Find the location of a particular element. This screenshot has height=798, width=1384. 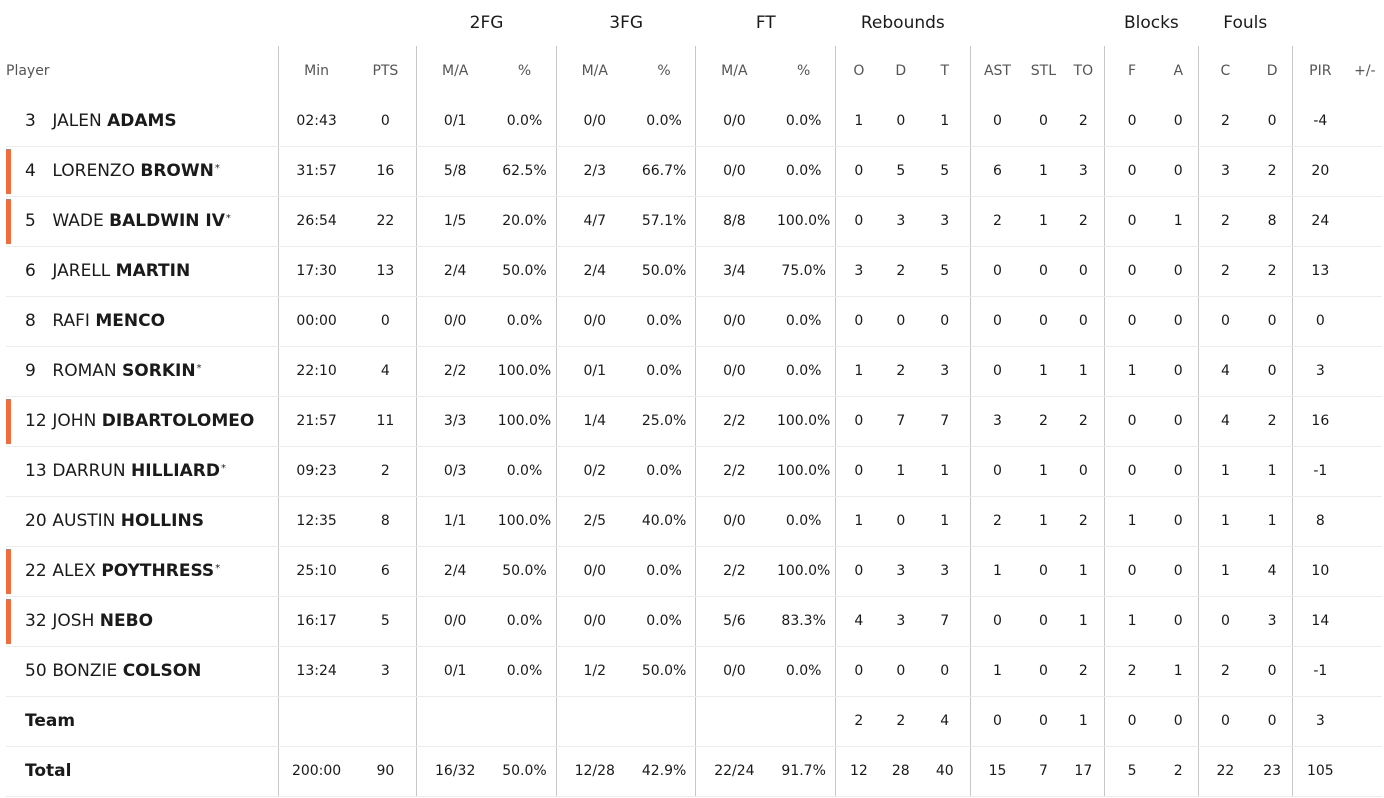

player-first-name: ROMAN is located at coordinates (84, 371).